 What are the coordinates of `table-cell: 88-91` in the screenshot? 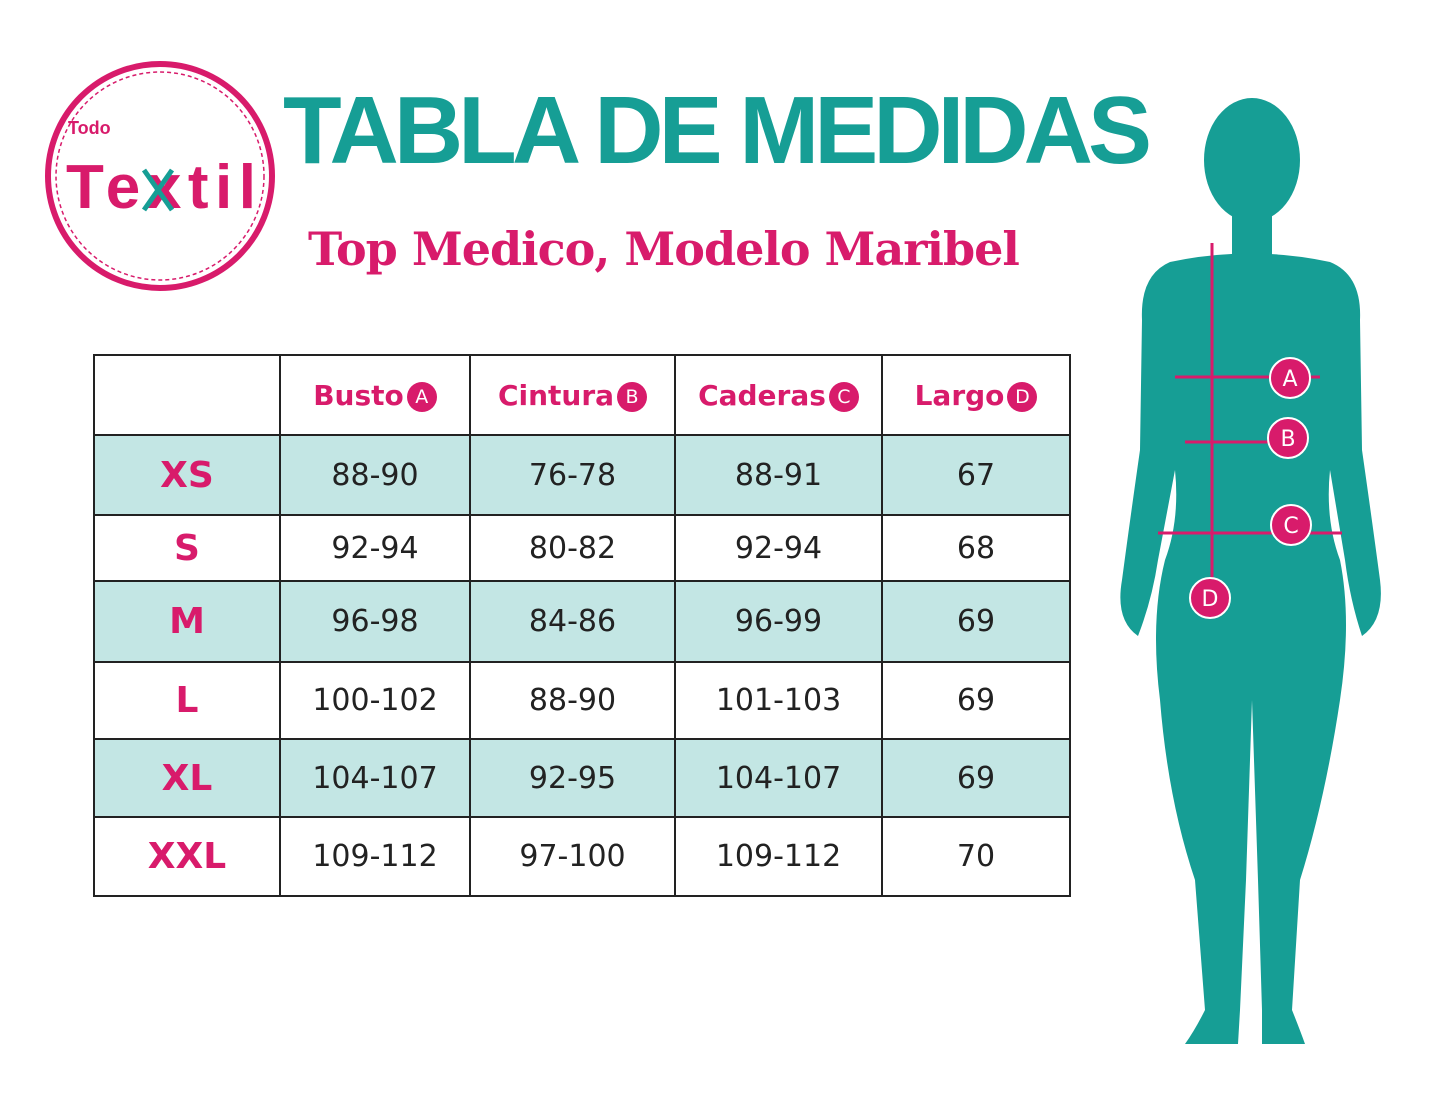 It's located at (778, 475).